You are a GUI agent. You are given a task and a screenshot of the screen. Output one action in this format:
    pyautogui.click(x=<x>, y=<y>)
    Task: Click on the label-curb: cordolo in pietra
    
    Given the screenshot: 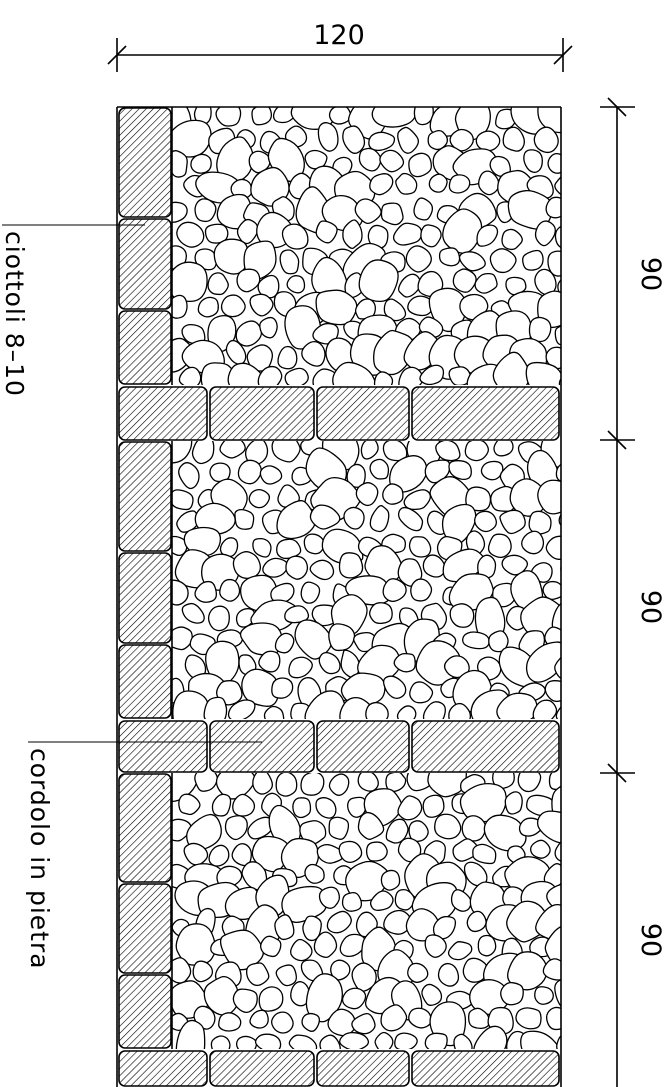 What is the action you would take?
    pyautogui.click(x=143, y=855)
    